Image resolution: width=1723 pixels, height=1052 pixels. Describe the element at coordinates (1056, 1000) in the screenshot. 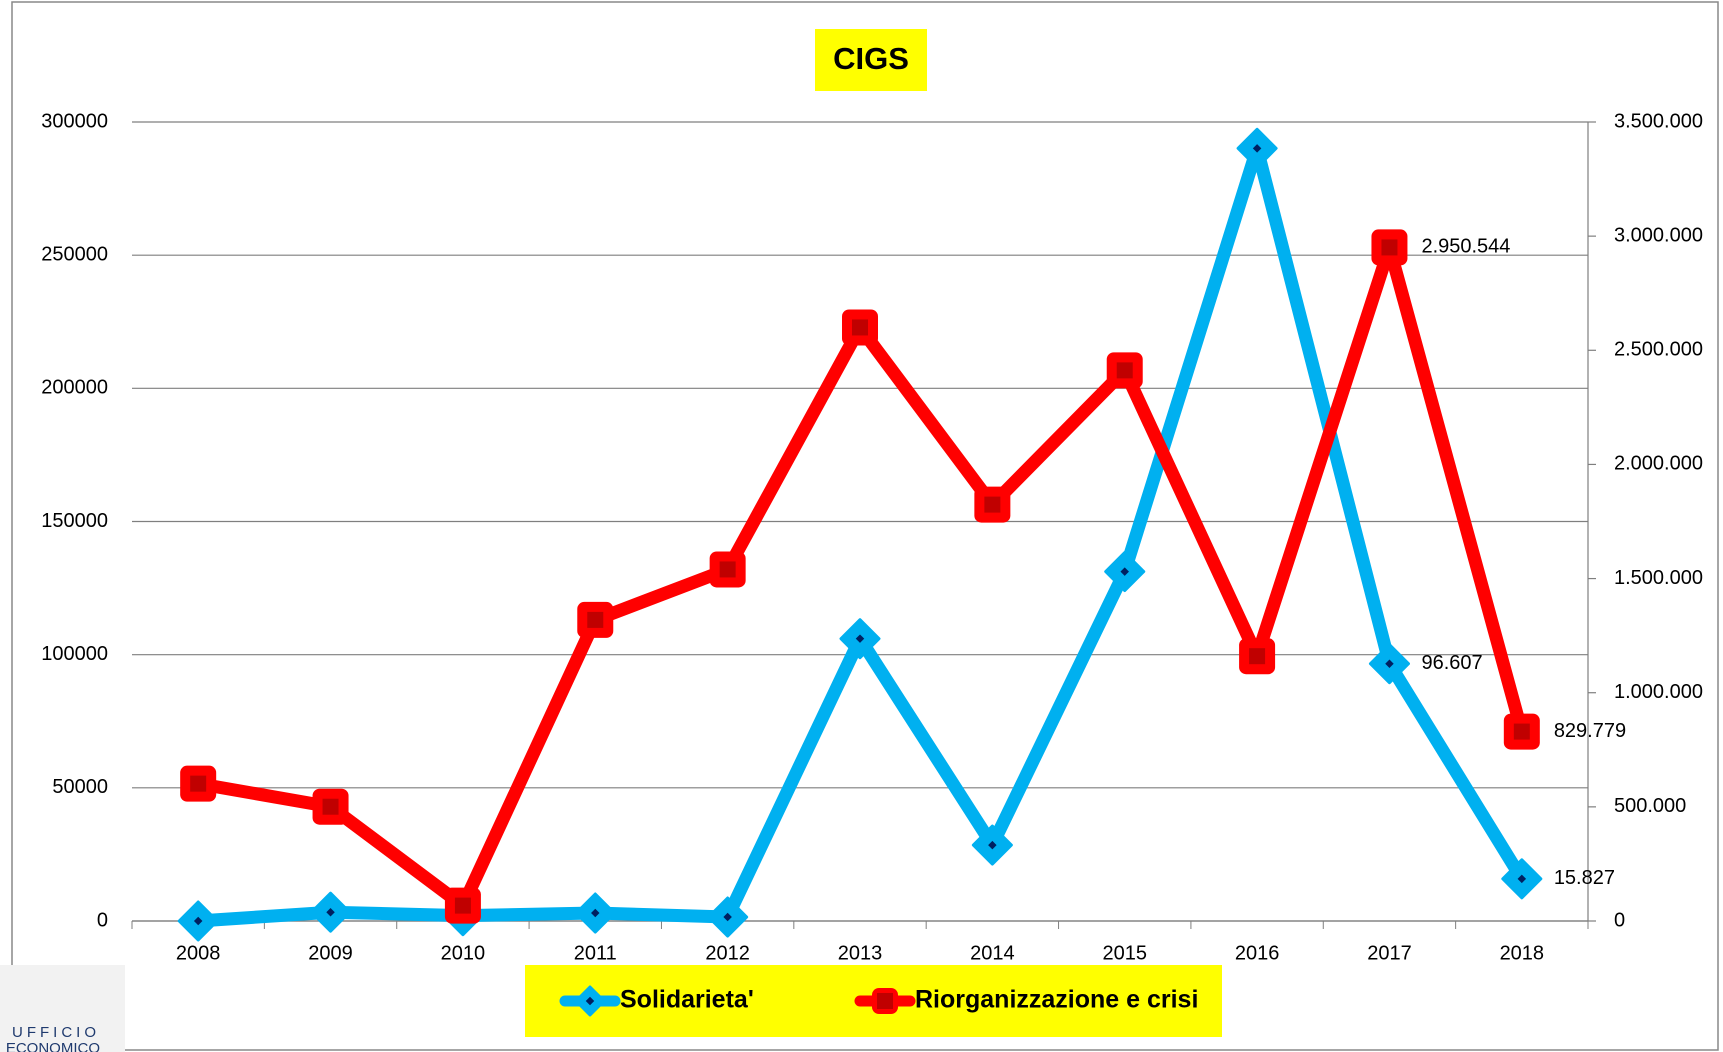

I see `legend-label: Riorganizzazione e crisi` at that location.